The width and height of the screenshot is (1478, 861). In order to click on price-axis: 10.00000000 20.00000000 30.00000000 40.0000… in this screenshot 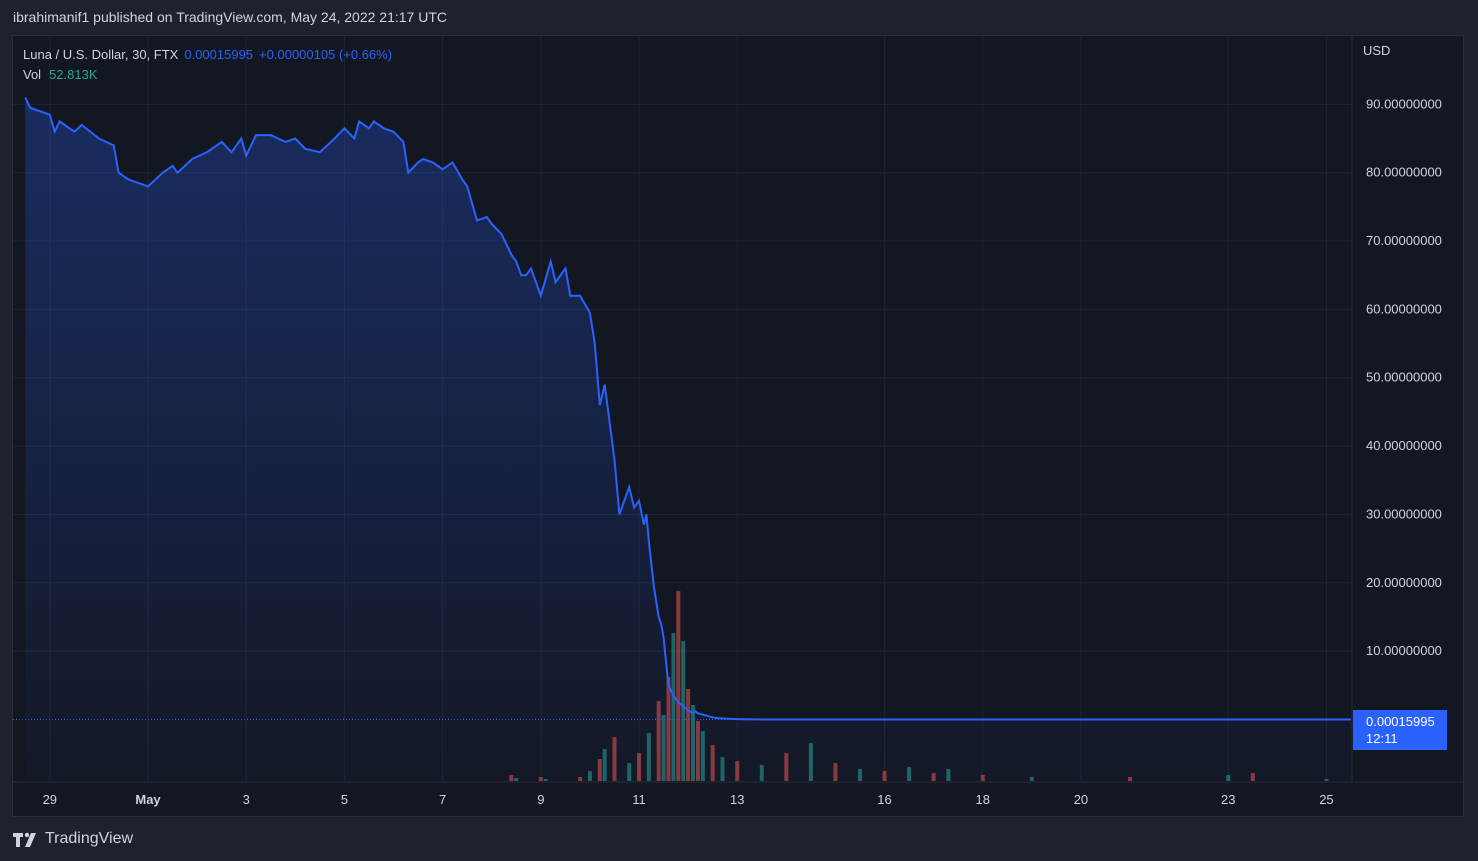, I will do `click(1404, 377)`.